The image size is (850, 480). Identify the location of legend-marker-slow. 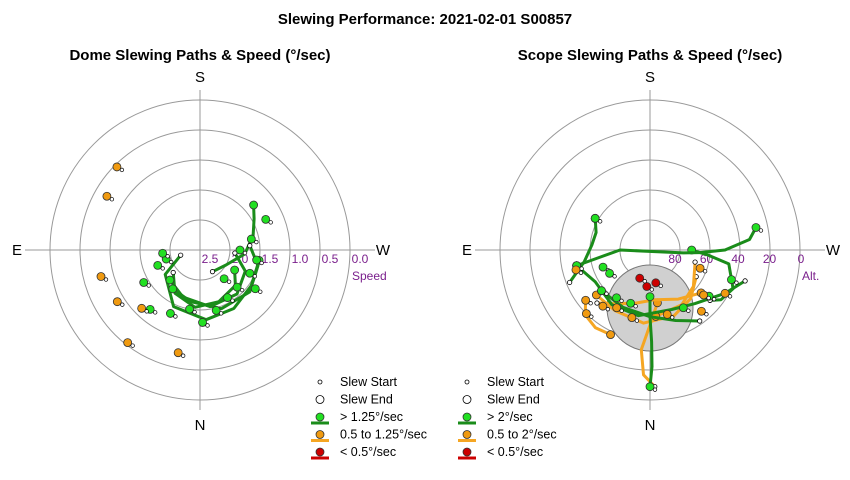
(467, 452).